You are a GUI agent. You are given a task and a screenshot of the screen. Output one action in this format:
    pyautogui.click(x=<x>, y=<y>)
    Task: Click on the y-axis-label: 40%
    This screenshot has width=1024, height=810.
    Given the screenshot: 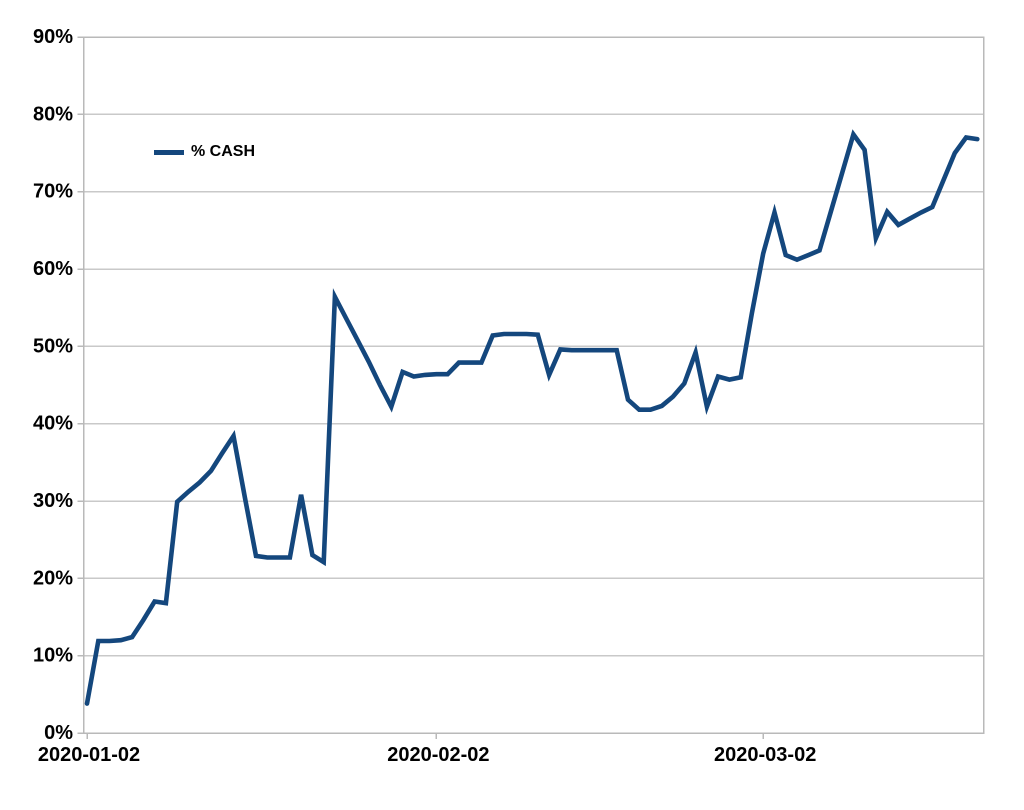 What is the action you would take?
    pyautogui.click(x=53, y=424)
    